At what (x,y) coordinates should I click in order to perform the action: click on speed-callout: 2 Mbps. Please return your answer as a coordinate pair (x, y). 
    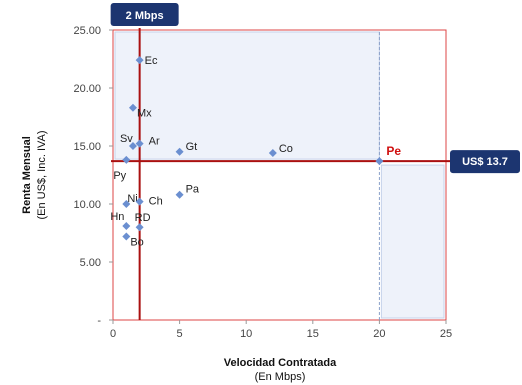
    Looking at the image, I should click on (144, 14).